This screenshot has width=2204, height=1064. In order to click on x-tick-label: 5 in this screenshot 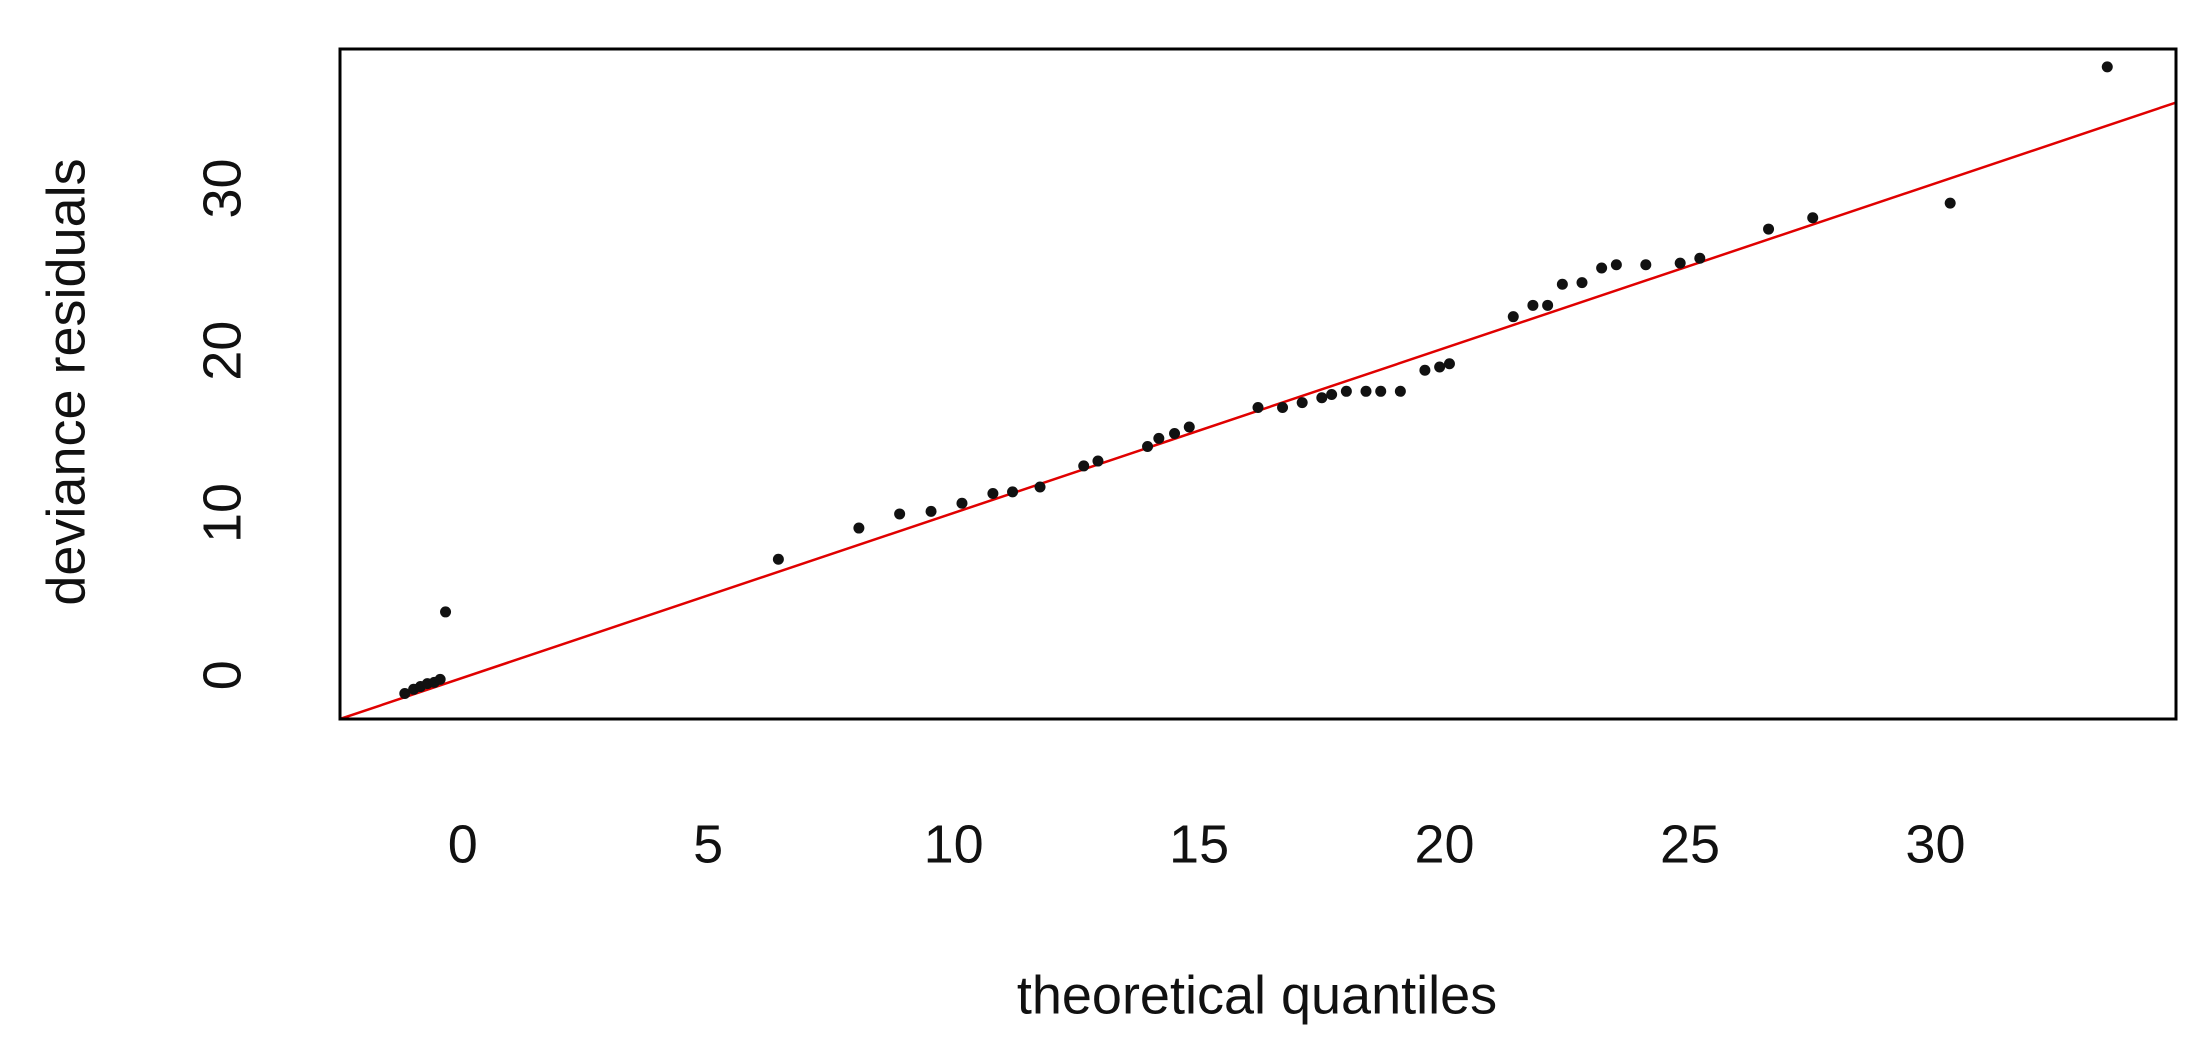, I will do `click(708, 844)`.